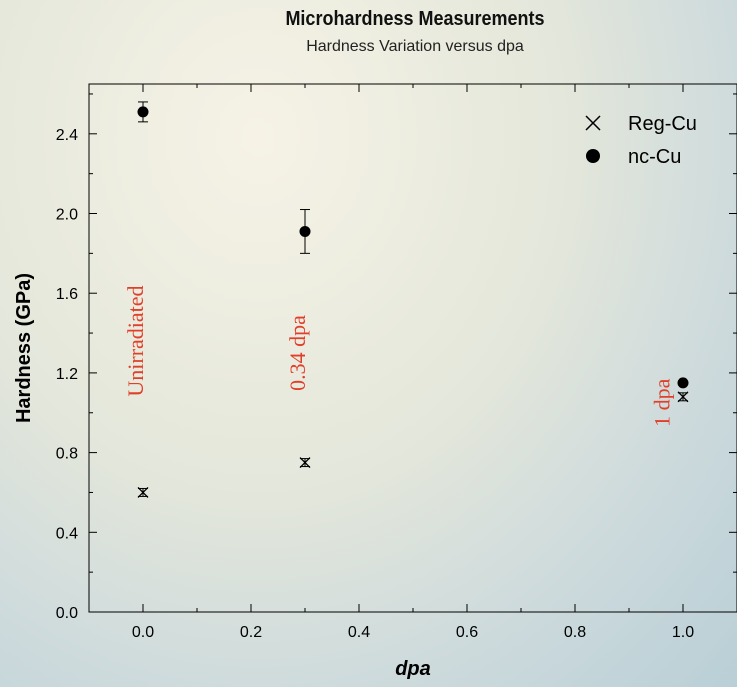 The width and height of the screenshot is (737, 687). What do you see at coordinates (641, 140) in the screenshot?
I see `legend: Reg-Cu nc-Cu` at bounding box center [641, 140].